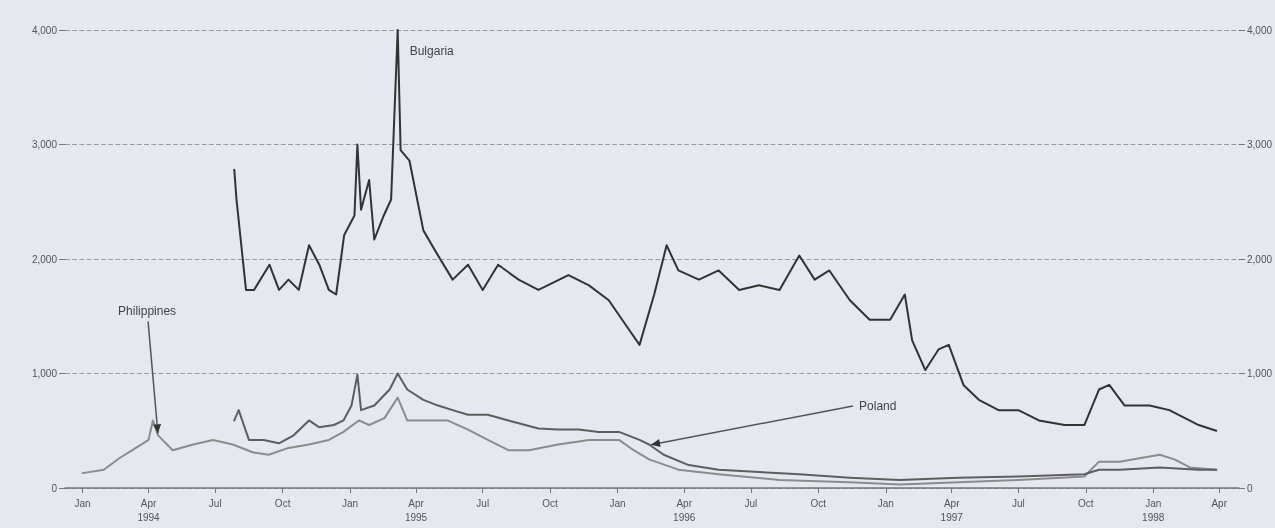 Image resolution: width=1275 pixels, height=528 pixels. What do you see at coordinates (1259, 30) in the screenshot?
I see `y2-tick-label: 4,000` at bounding box center [1259, 30].